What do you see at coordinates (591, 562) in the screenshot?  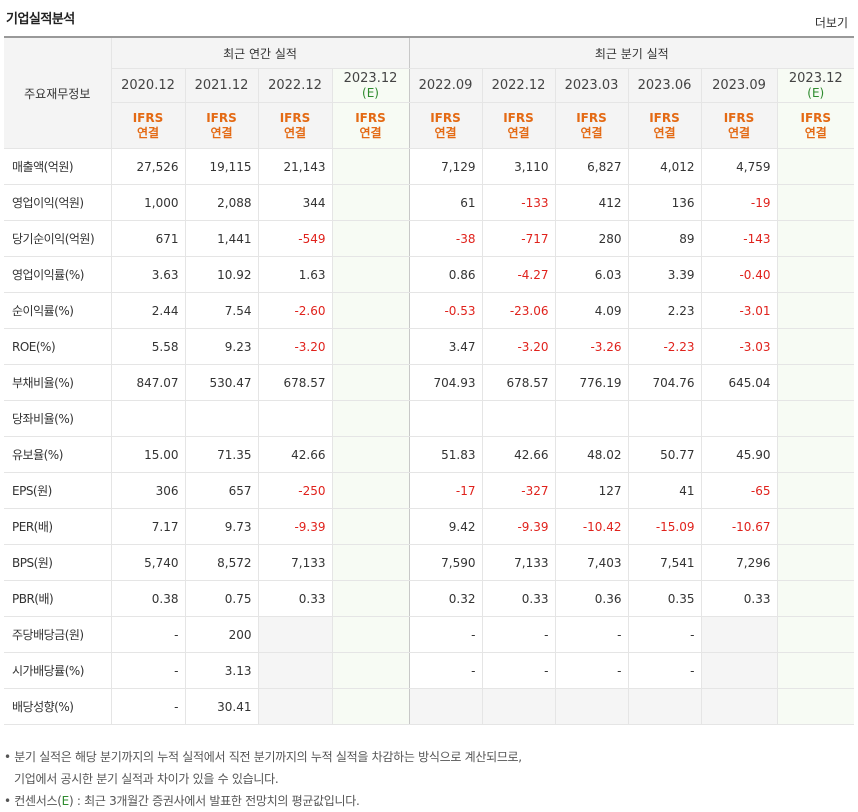 I see `value-cell: 7,403` at bounding box center [591, 562].